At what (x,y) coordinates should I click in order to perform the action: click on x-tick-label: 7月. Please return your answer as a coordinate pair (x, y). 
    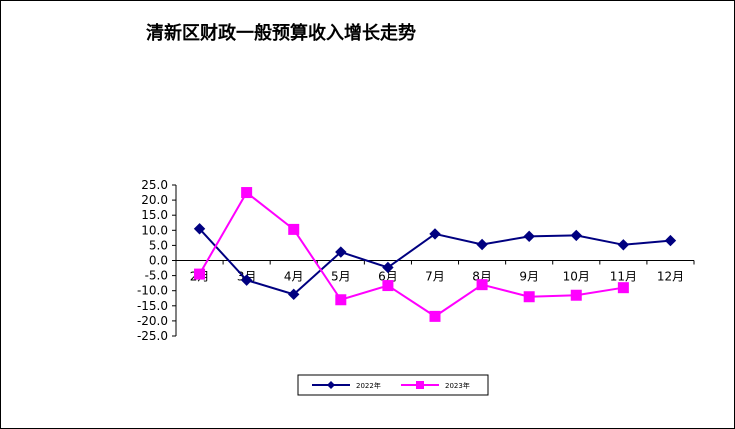
    Looking at the image, I should click on (435, 277).